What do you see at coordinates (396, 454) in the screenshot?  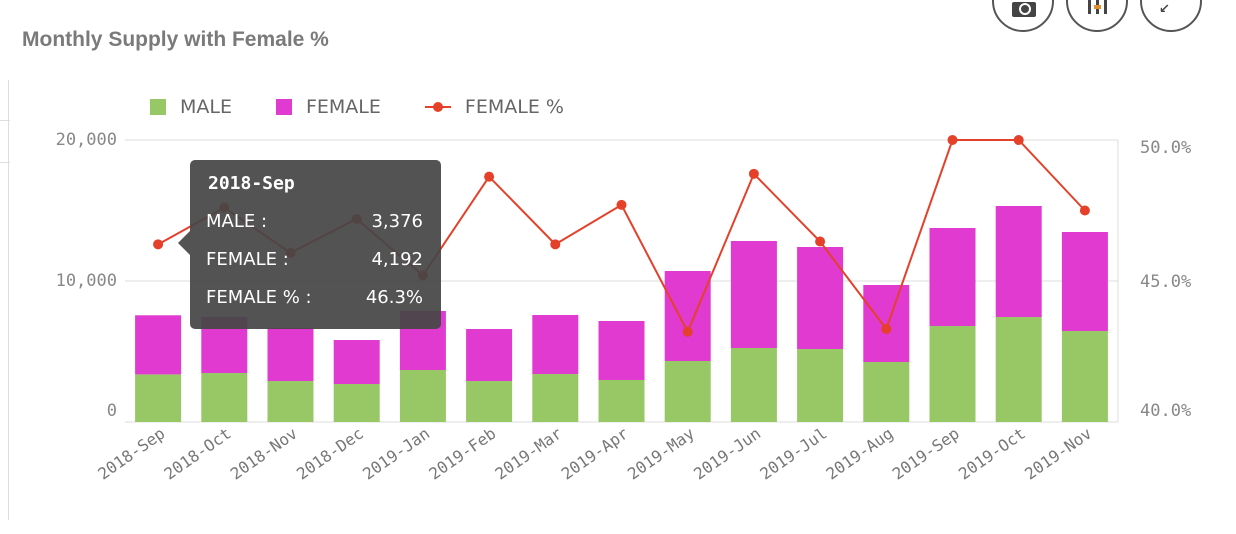 I see `x-tick-label: 2019-Jan` at bounding box center [396, 454].